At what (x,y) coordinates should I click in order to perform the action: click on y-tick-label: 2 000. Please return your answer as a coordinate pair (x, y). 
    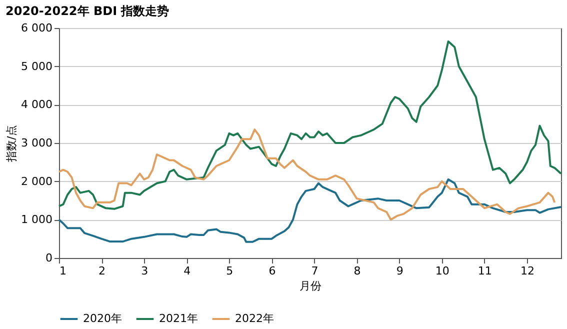
    Looking at the image, I should click on (36, 181).